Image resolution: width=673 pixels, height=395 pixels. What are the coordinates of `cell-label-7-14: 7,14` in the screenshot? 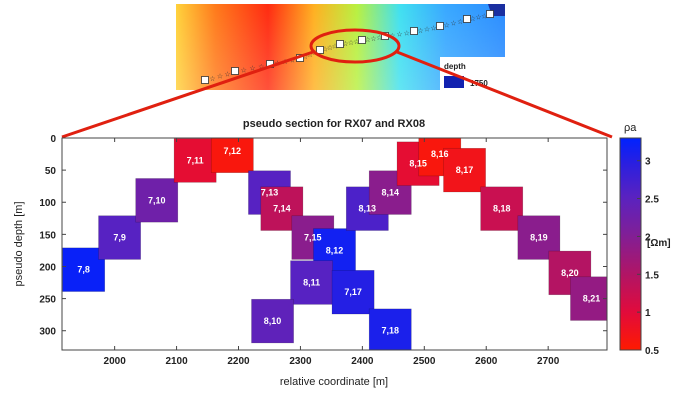 It's located at (282, 209).